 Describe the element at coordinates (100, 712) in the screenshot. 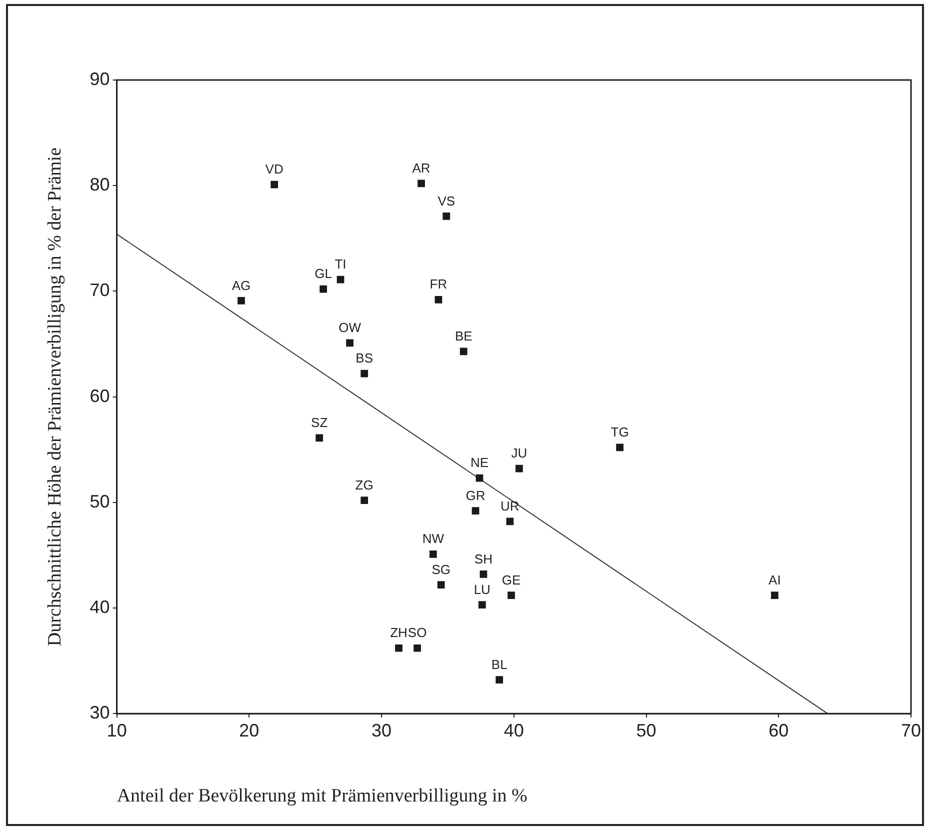

I see `y-tick-label: 30` at that location.